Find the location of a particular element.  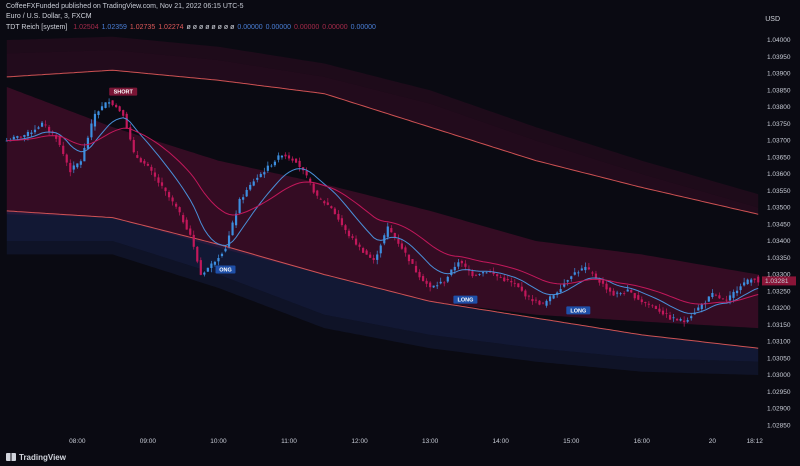

currency-label: USD is located at coordinates (772, 19).